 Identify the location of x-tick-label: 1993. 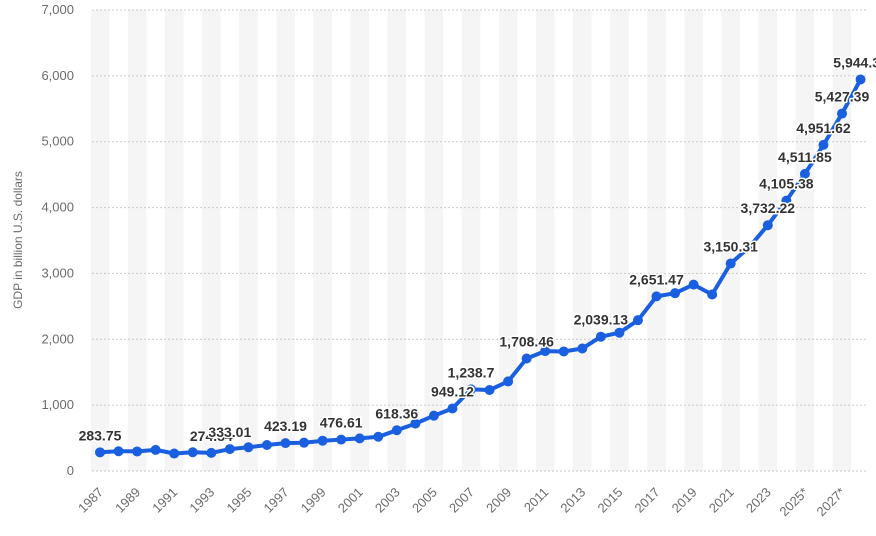
(201, 500).